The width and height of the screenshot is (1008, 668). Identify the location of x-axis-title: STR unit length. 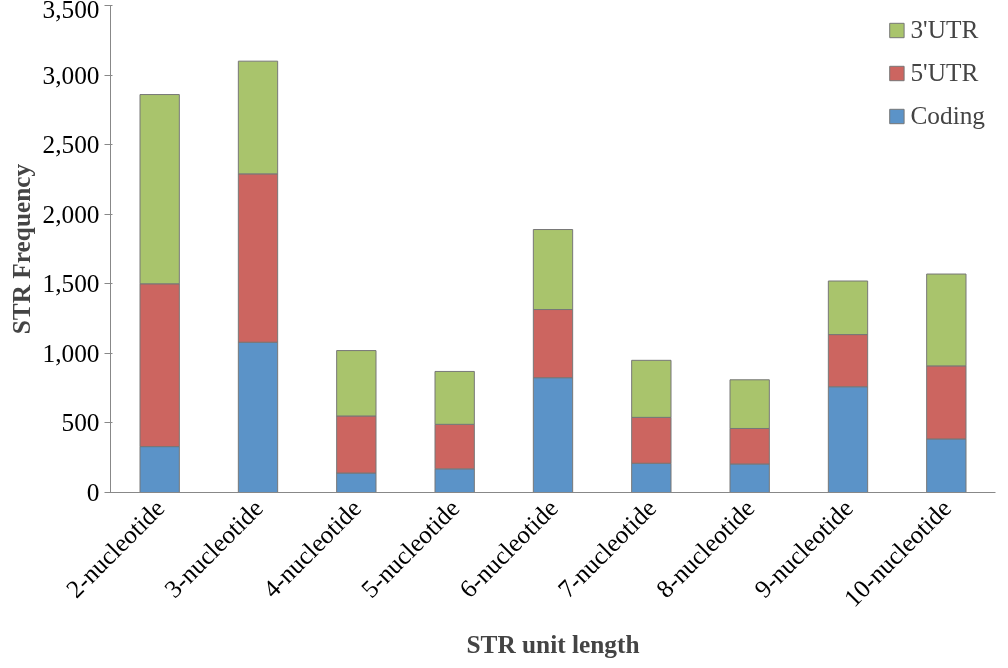
(553, 643).